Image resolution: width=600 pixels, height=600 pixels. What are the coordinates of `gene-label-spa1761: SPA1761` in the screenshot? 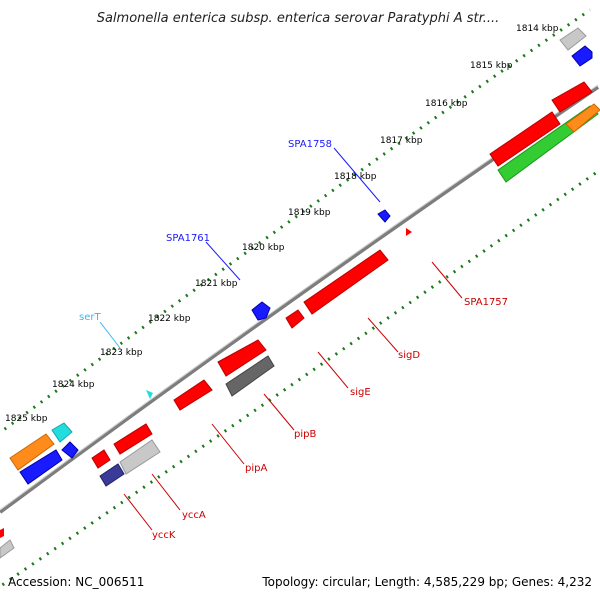 It's located at (188, 238).